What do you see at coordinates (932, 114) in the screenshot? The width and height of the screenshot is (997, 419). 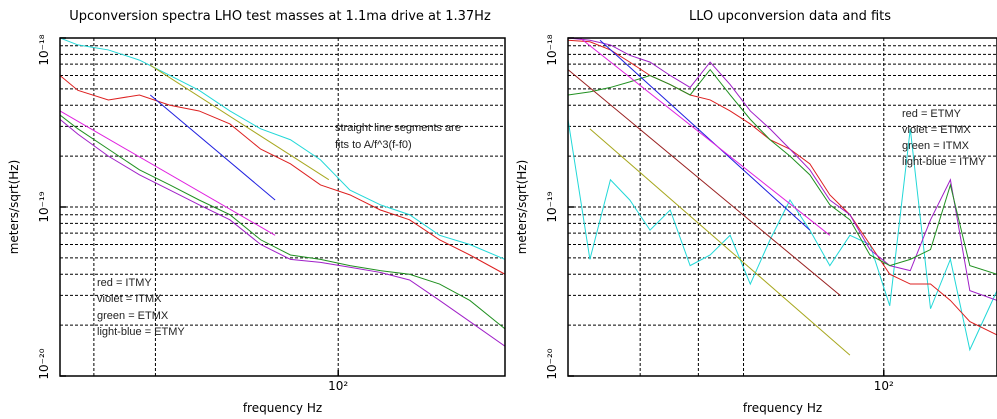 I see `annotation: red = ETMY` at bounding box center [932, 114].